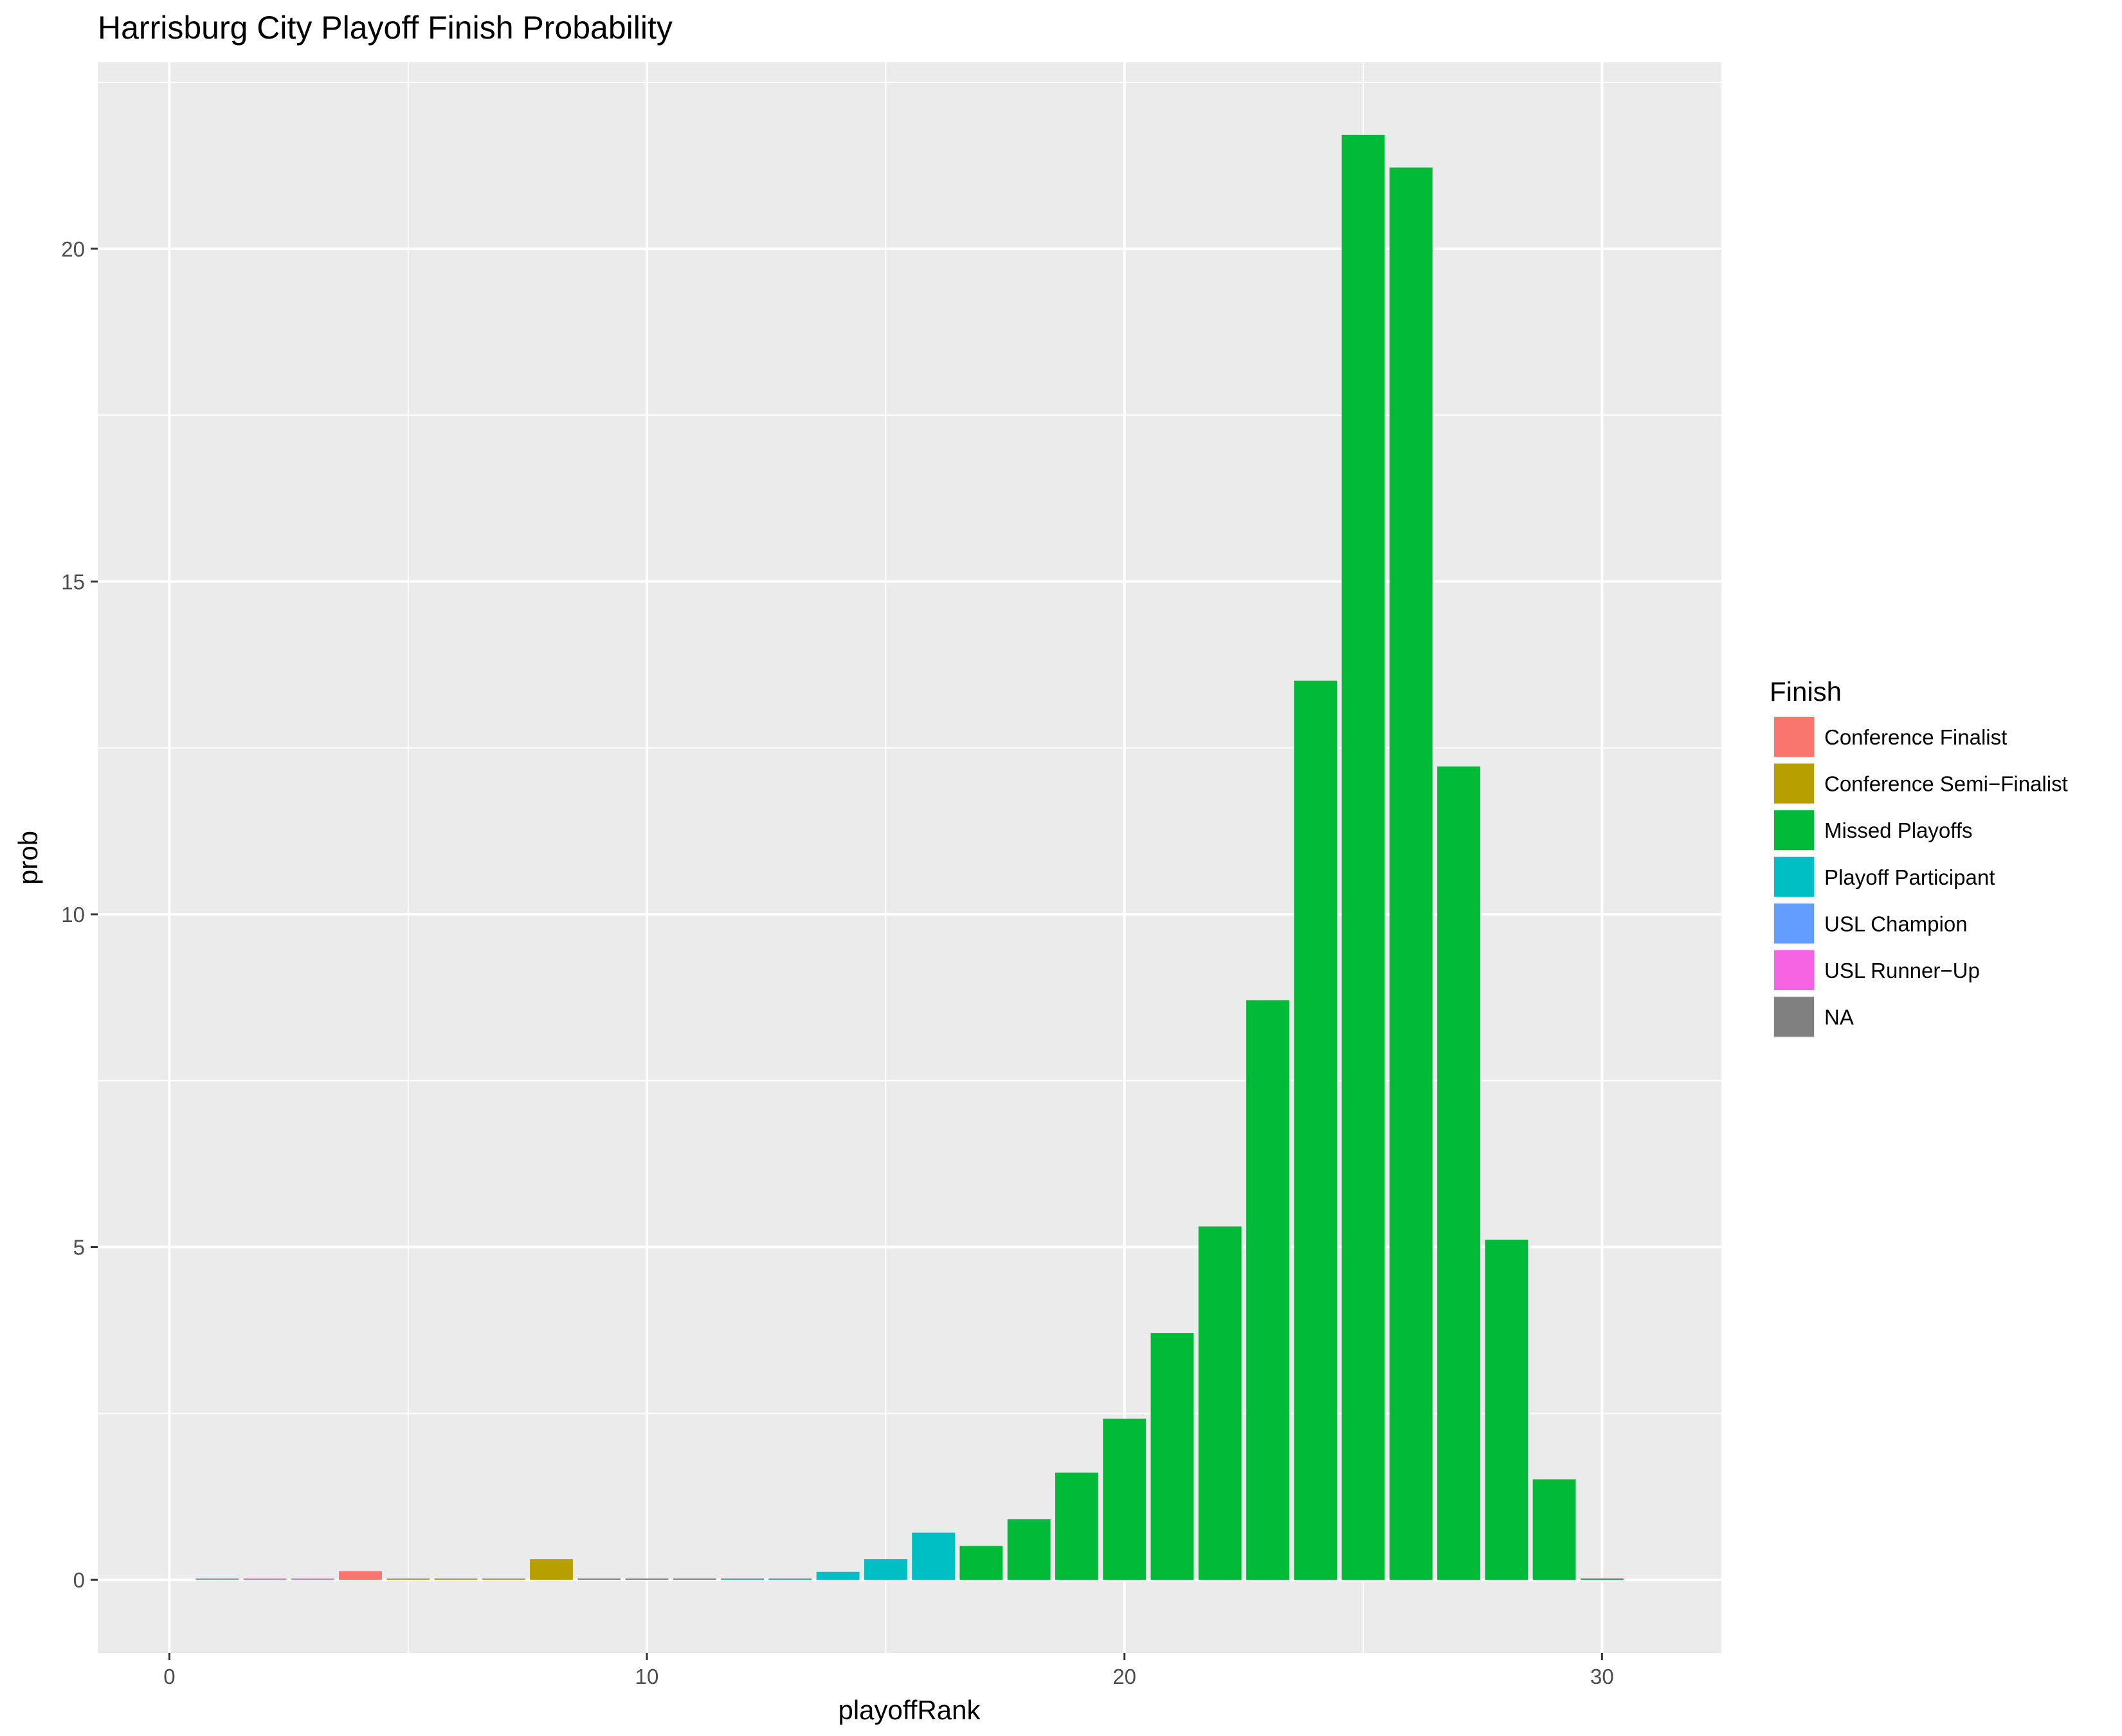 This screenshot has height=1736, width=2122. What do you see at coordinates (1896, 924) in the screenshot?
I see `legend-label: USL Champion` at bounding box center [1896, 924].